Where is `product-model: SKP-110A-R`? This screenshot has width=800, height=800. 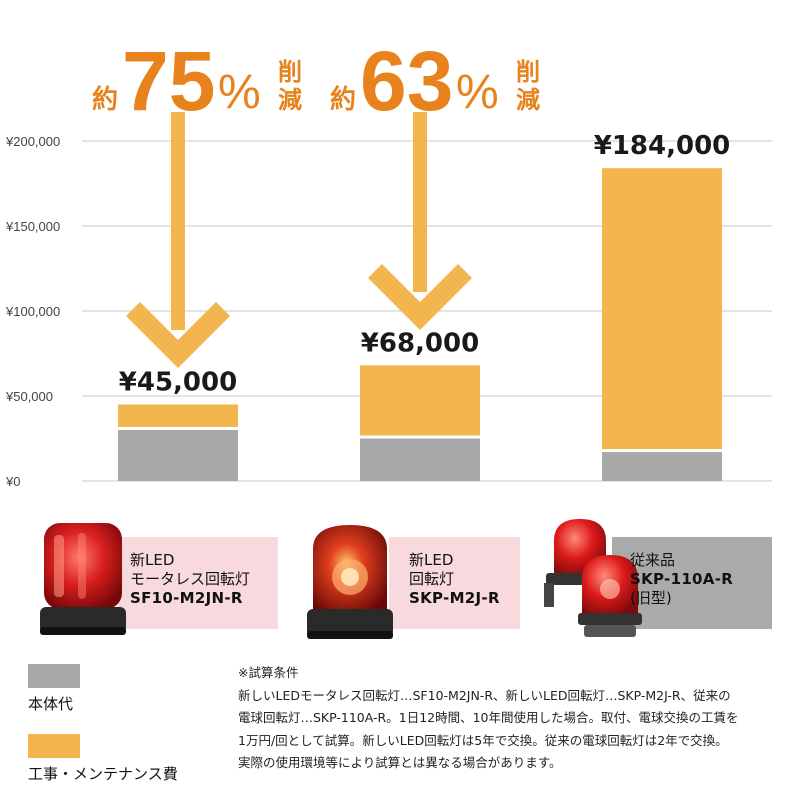
product-model: SKP-110A-R is located at coordinates (682, 579).